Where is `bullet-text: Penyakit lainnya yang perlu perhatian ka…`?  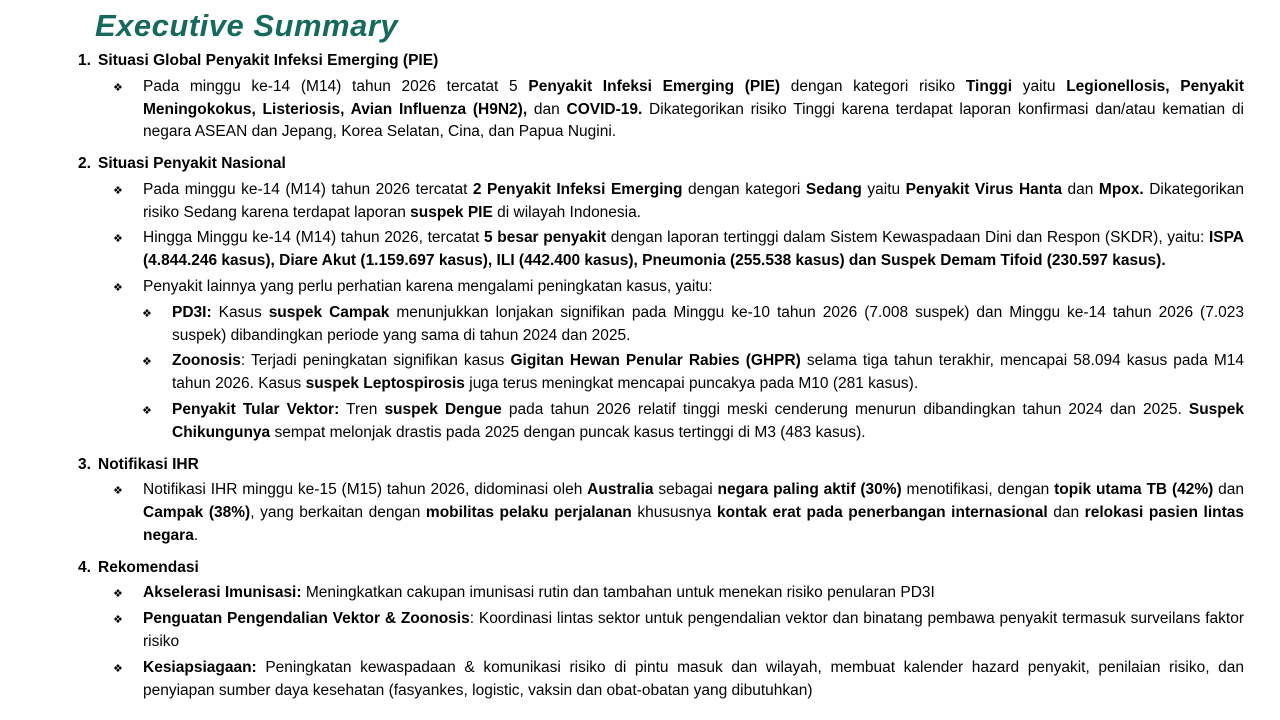
bullet-text: Penyakit lainnya yang perlu perhatian ka… is located at coordinates (693, 287).